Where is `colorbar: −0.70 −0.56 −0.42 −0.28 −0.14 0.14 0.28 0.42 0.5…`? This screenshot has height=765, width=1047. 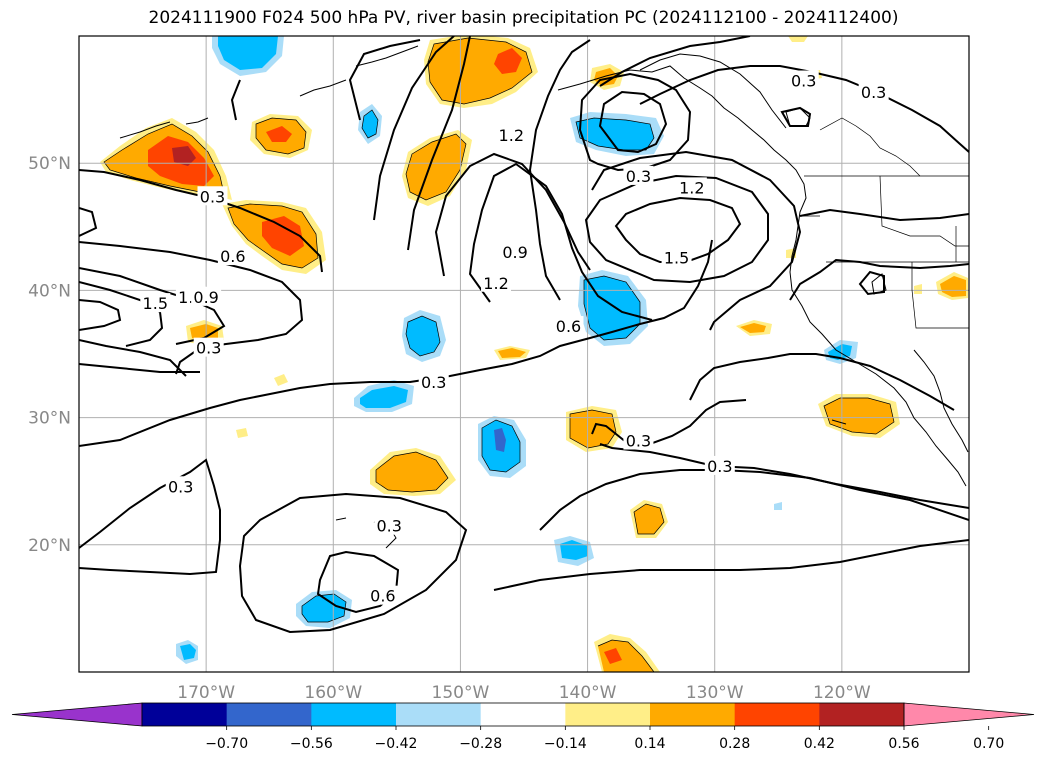 colorbar: −0.70 −0.56 −0.42 −0.28 −0.14 0.14 0.28 0.42 0.5… is located at coordinates (523, 727).